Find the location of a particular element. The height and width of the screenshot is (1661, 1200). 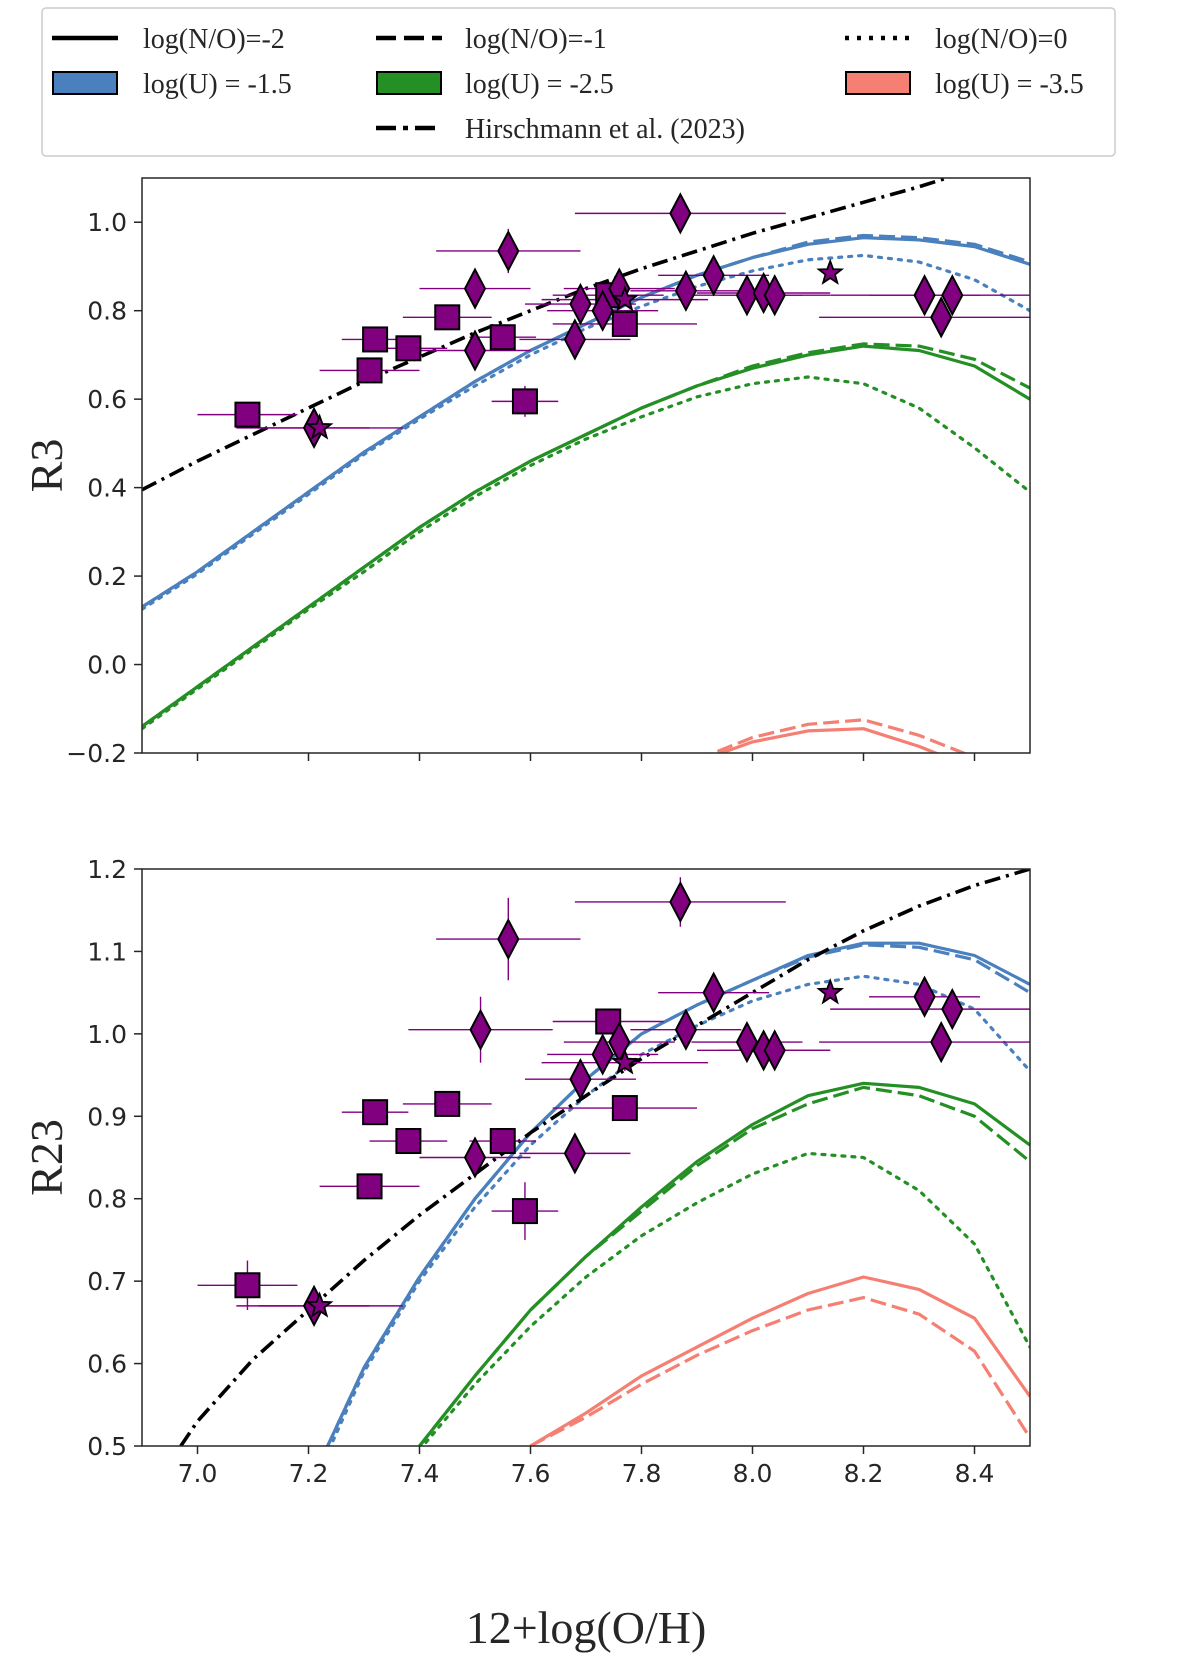

legend-box is located at coordinates (578, 82).